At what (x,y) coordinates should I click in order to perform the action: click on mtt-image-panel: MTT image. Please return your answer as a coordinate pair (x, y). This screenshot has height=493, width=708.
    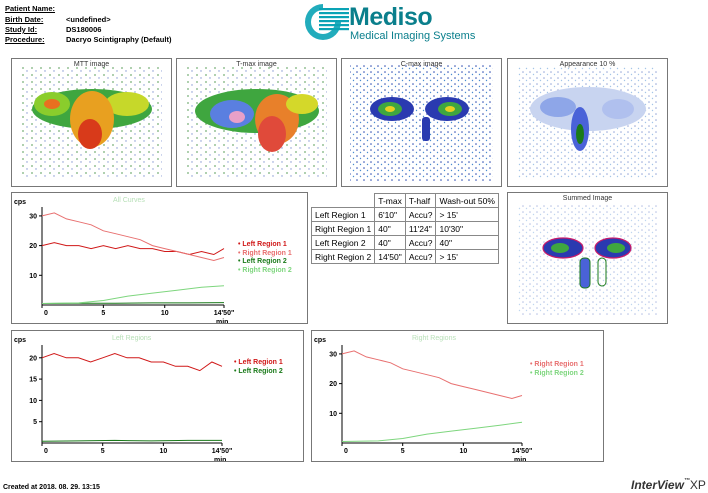
    Looking at the image, I should click on (91, 122).